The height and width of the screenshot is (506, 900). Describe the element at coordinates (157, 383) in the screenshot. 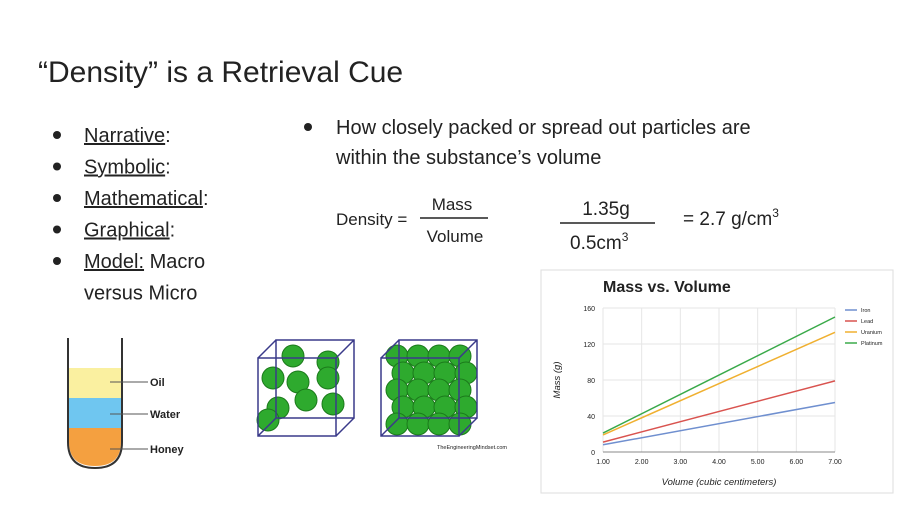

I see `label: Oil` at that location.